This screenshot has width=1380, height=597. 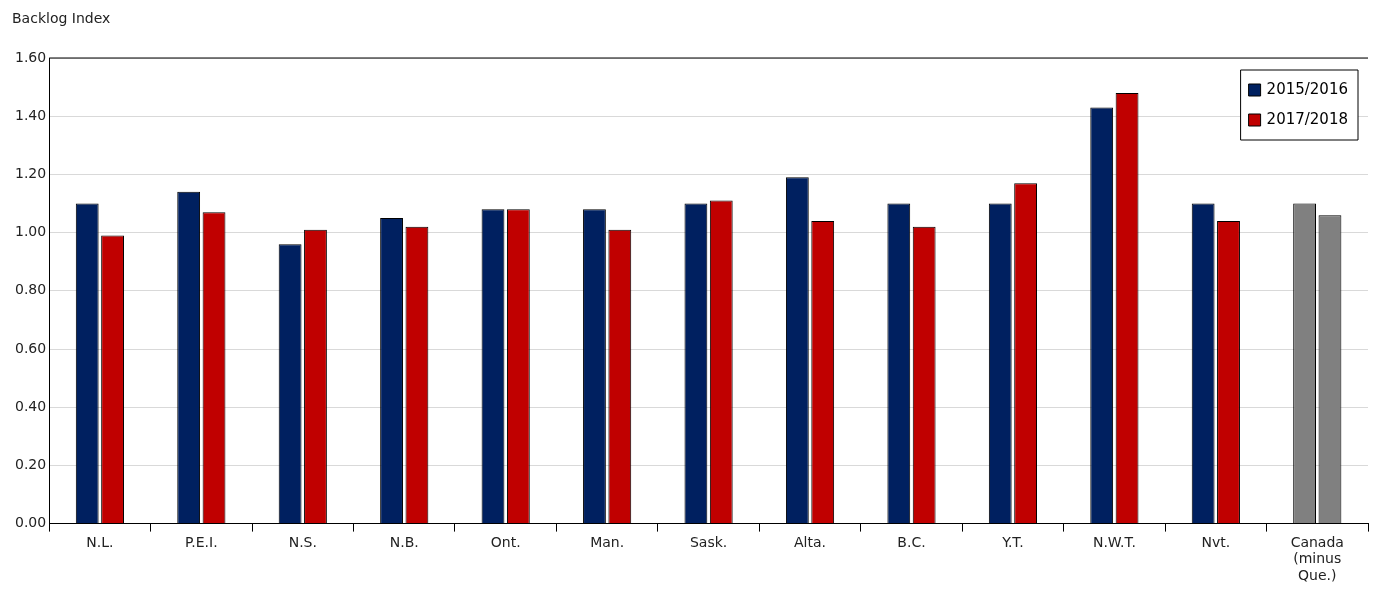 What do you see at coordinates (404, 541) in the screenshot?
I see `x-tick-label: N.B.` at bounding box center [404, 541].